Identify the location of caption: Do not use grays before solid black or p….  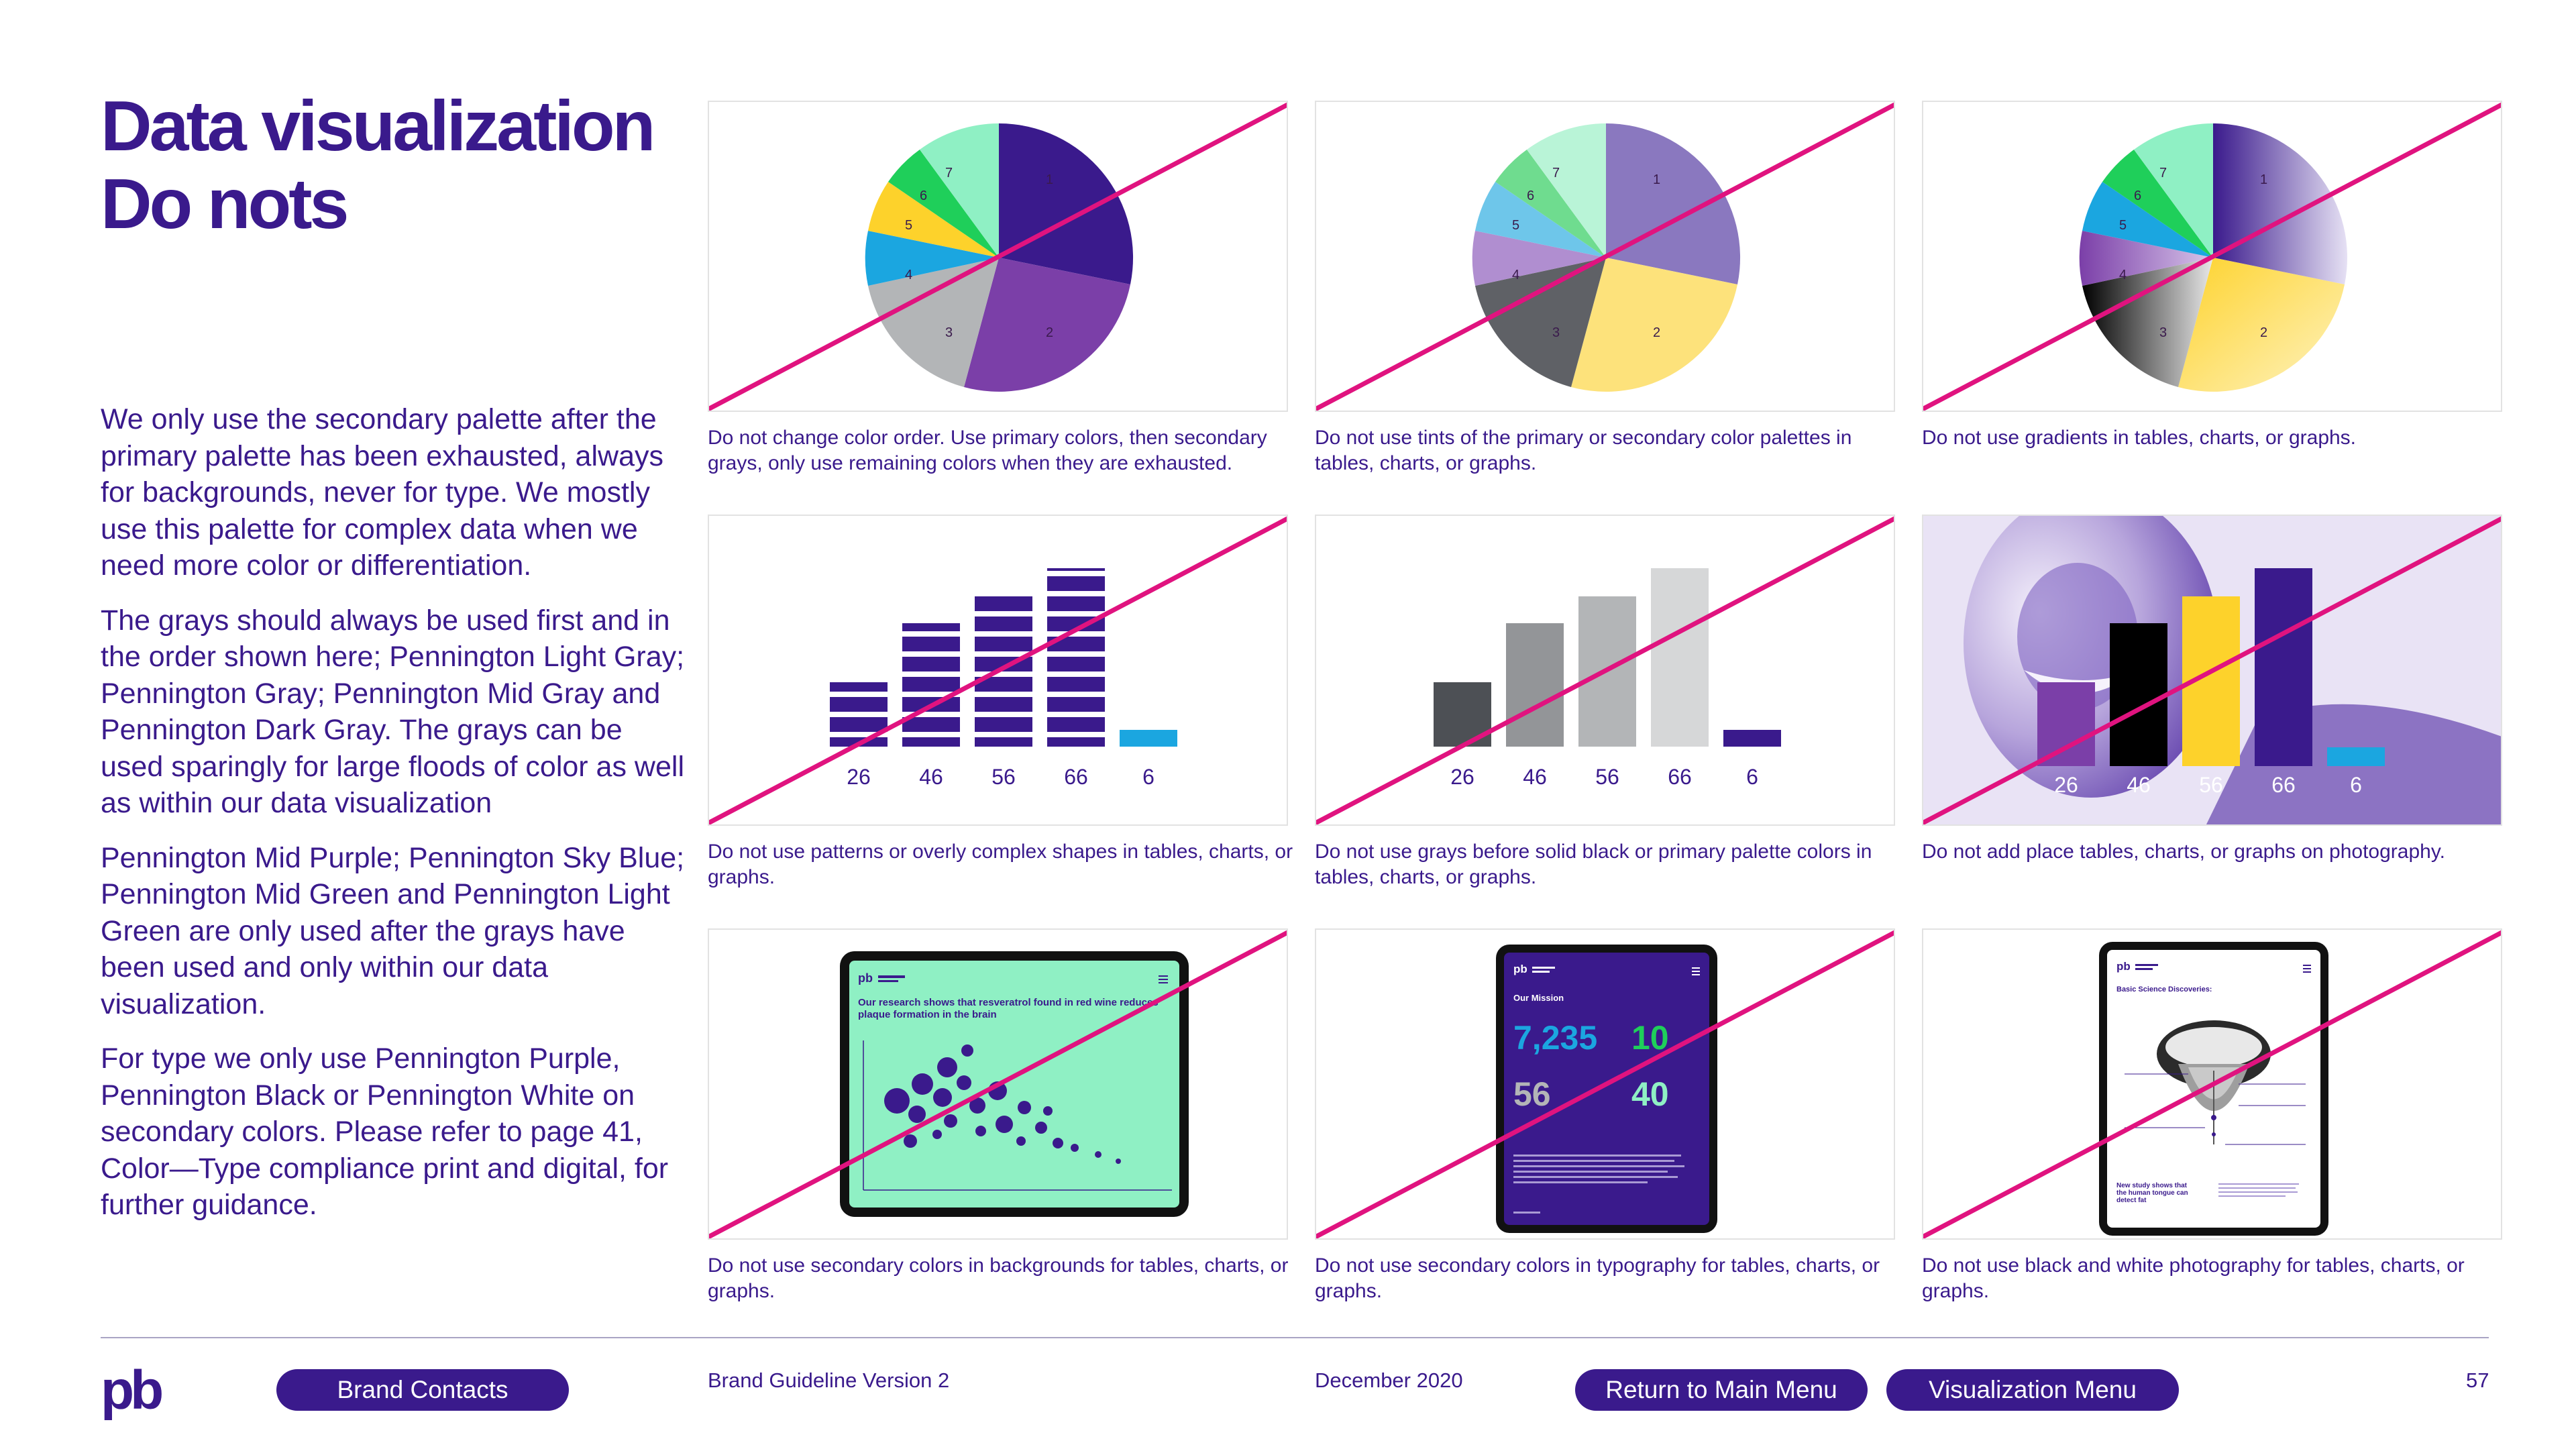
(1593, 864).